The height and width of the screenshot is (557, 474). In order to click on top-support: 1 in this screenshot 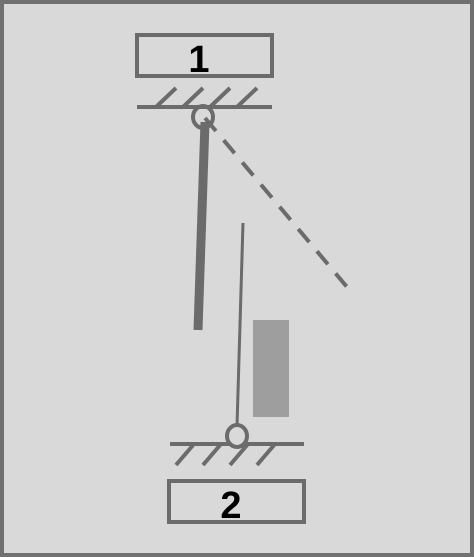, I will do `click(204, 71)`.